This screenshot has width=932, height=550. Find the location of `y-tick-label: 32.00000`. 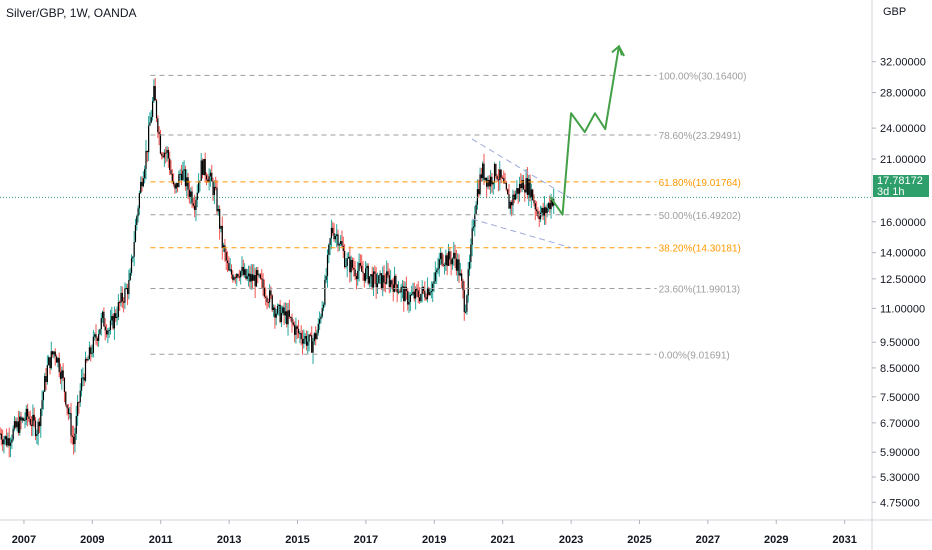

y-tick-label: 32.00000 is located at coordinates (903, 63).